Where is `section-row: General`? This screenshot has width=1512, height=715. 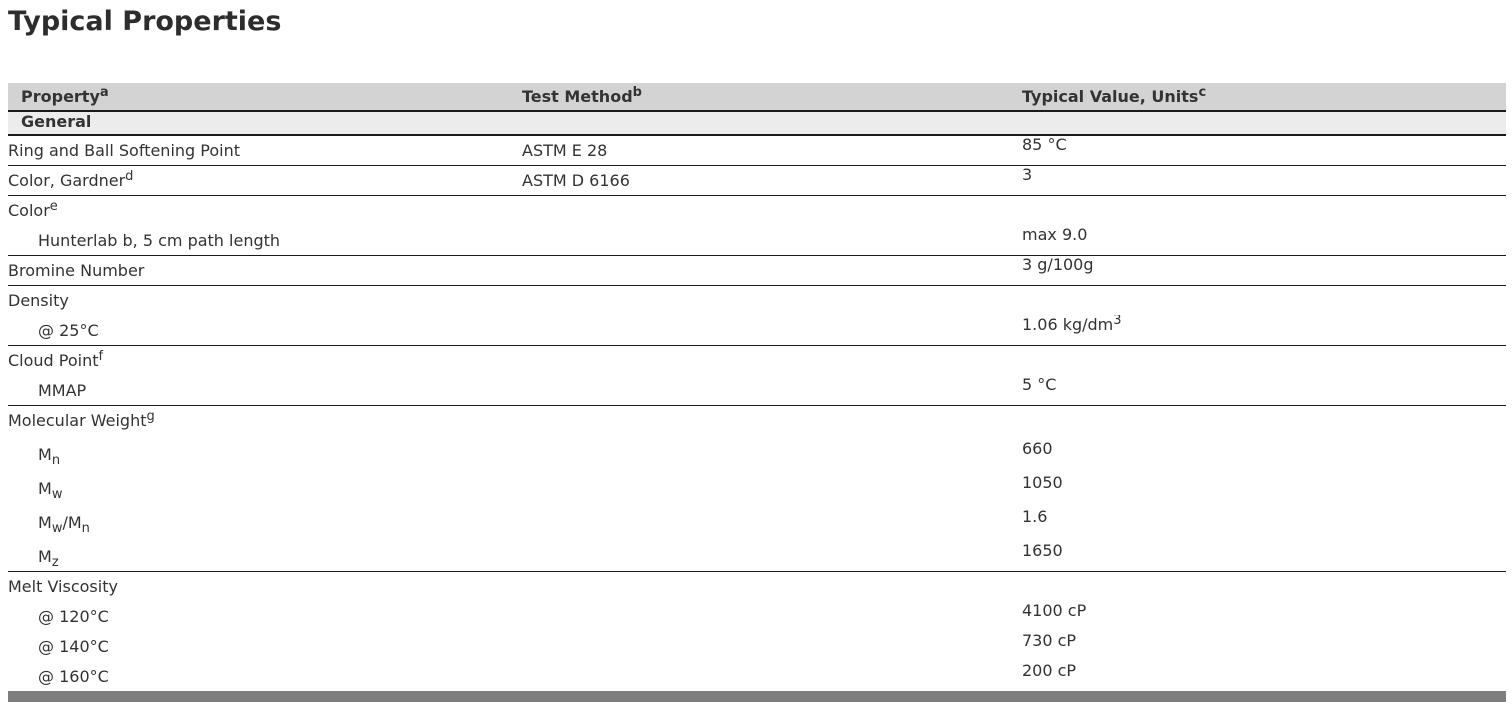 section-row: General is located at coordinates (757, 123).